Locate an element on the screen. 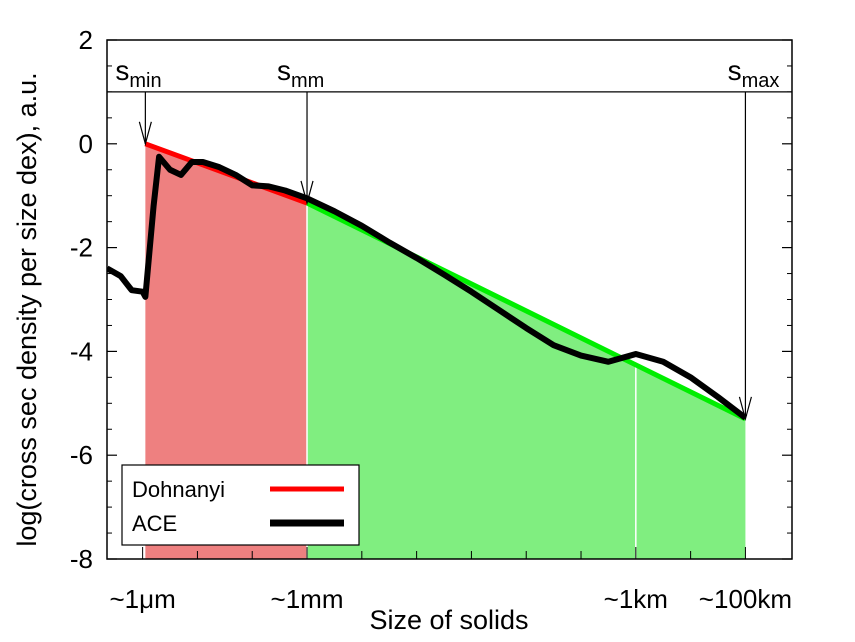 This screenshot has height=642, width=855. y-tick-label: -2 is located at coordinates (81, 248).